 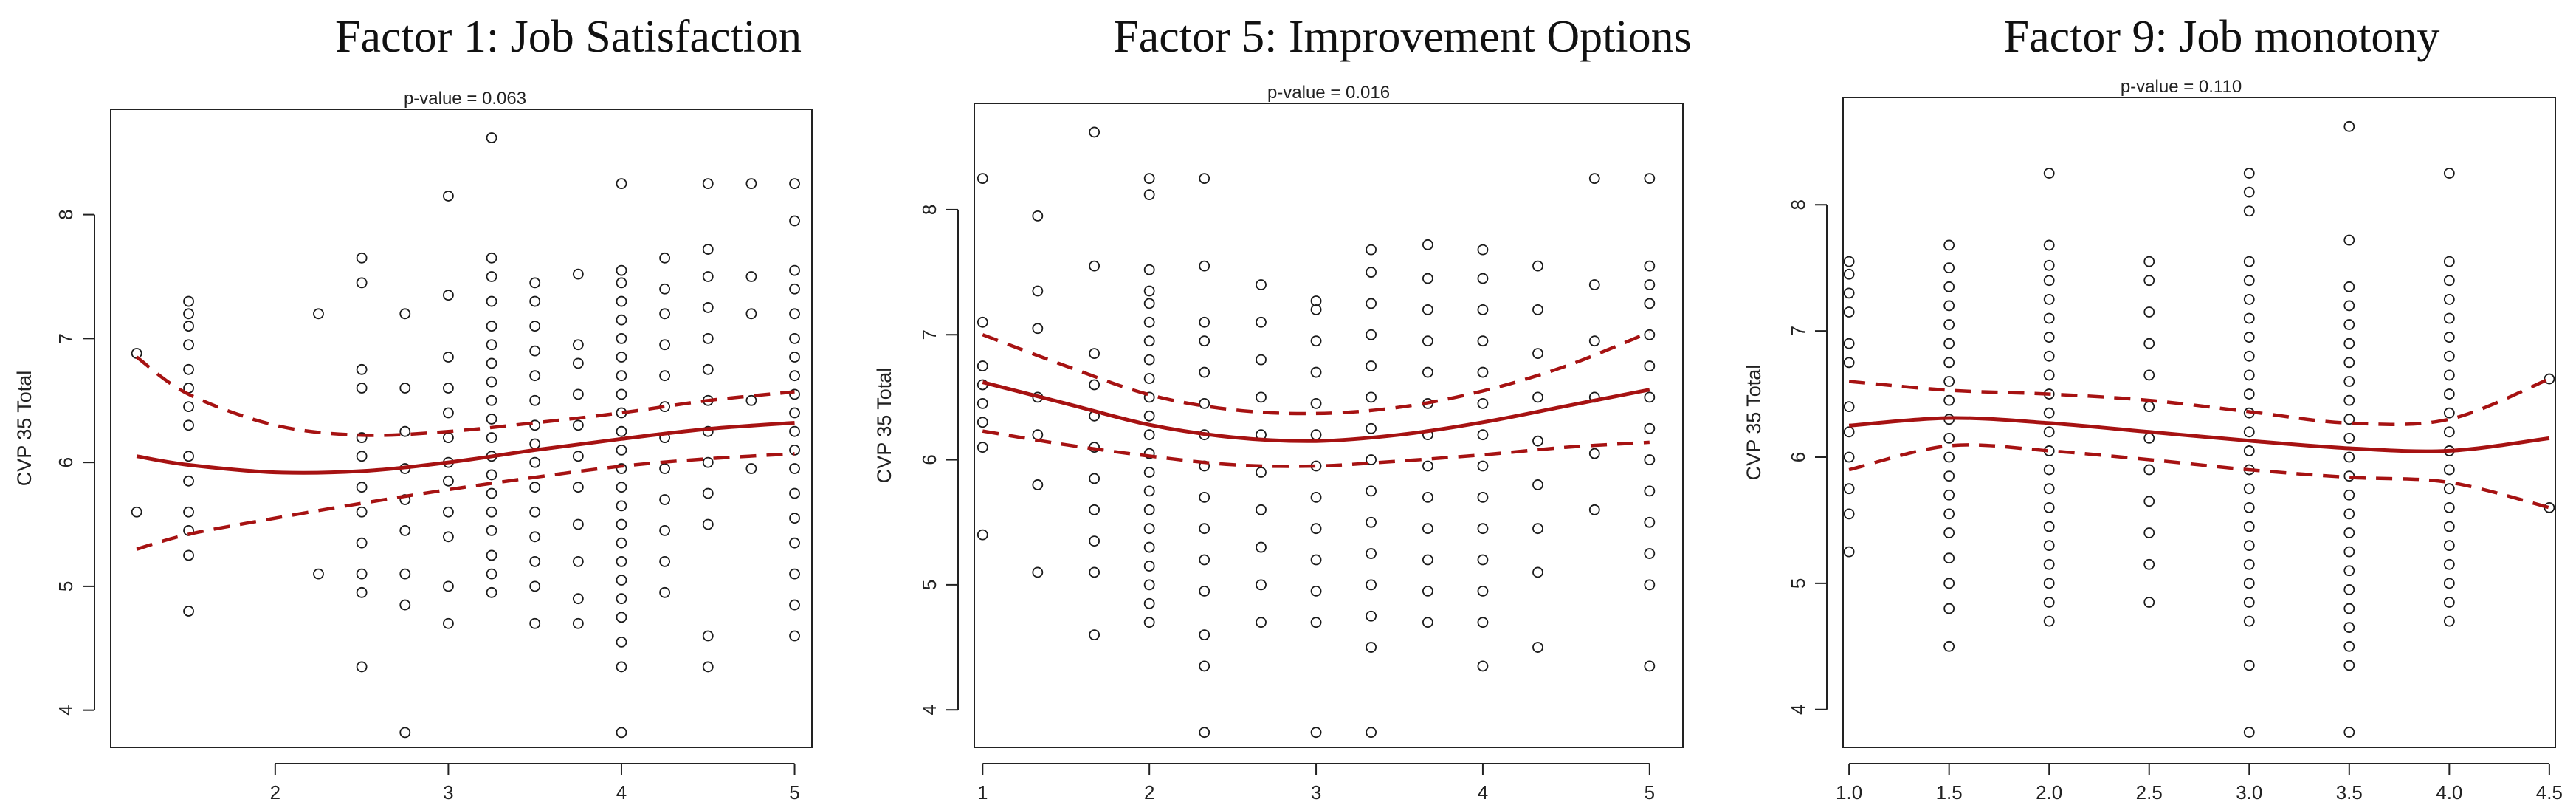 I want to click on x-tick-label: 2, so click(x=275, y=792).